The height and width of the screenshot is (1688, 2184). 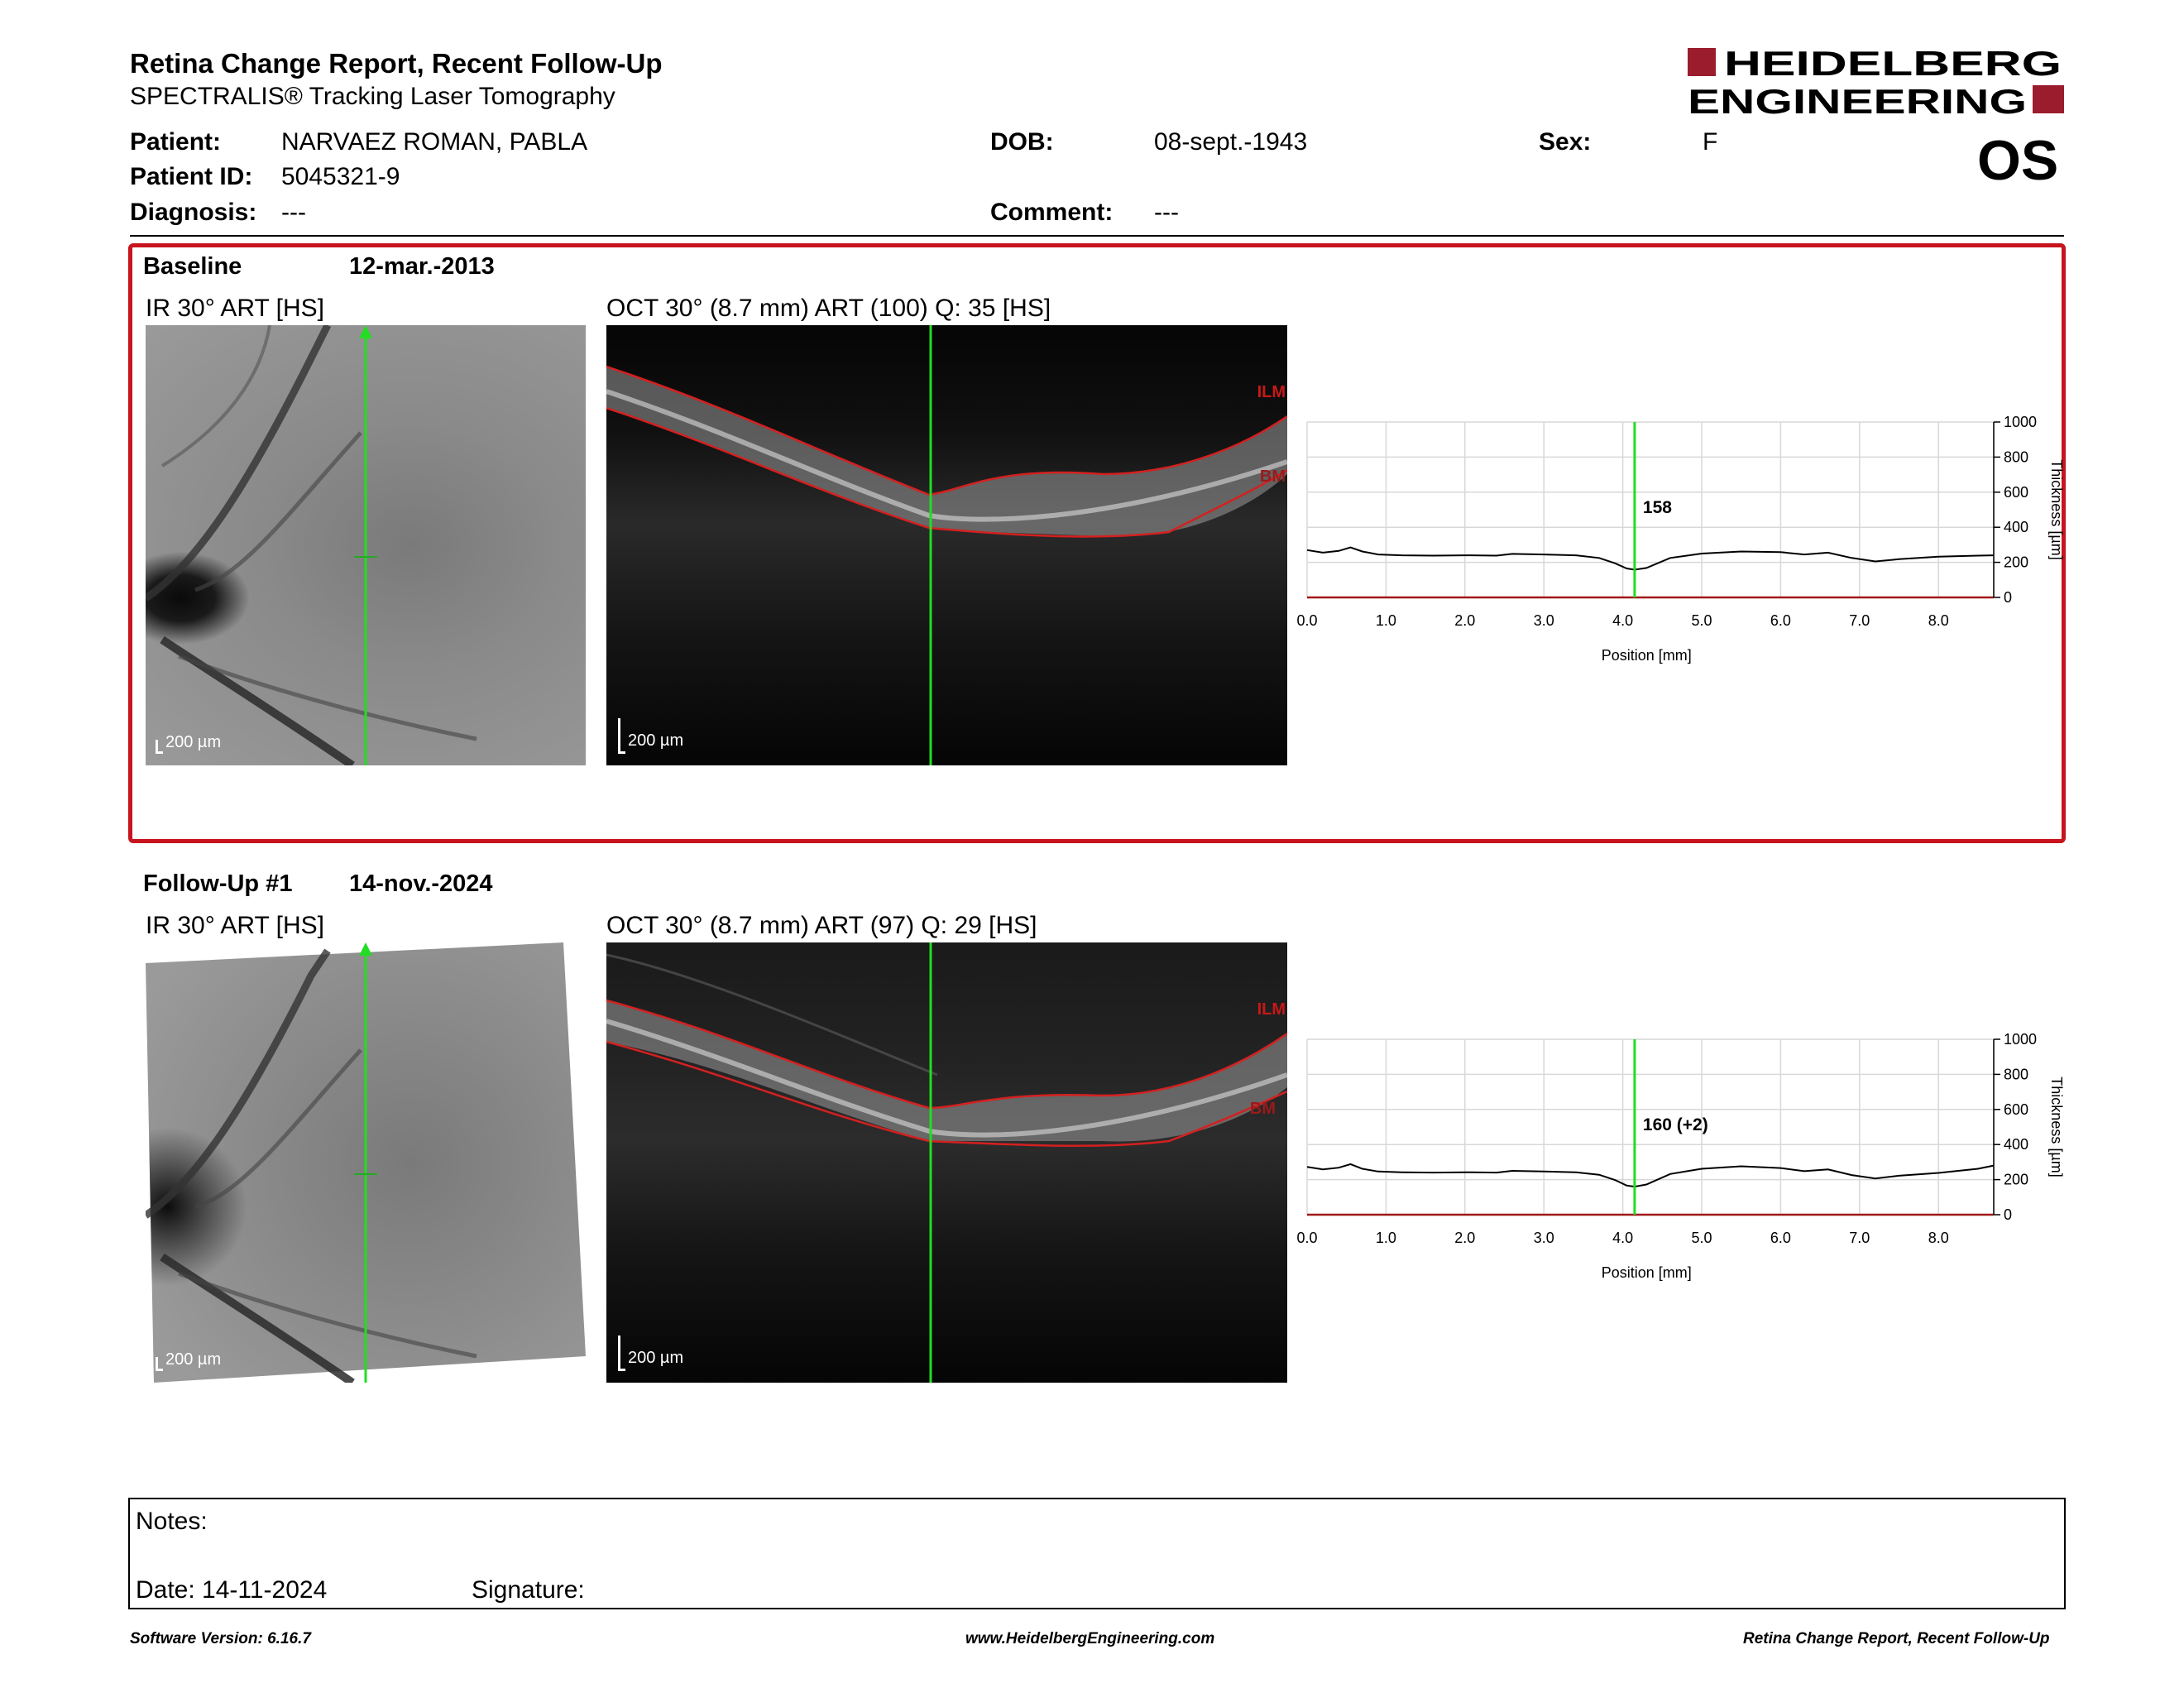 I want to click on followup-bm-line, so click(x=946, y=1094).